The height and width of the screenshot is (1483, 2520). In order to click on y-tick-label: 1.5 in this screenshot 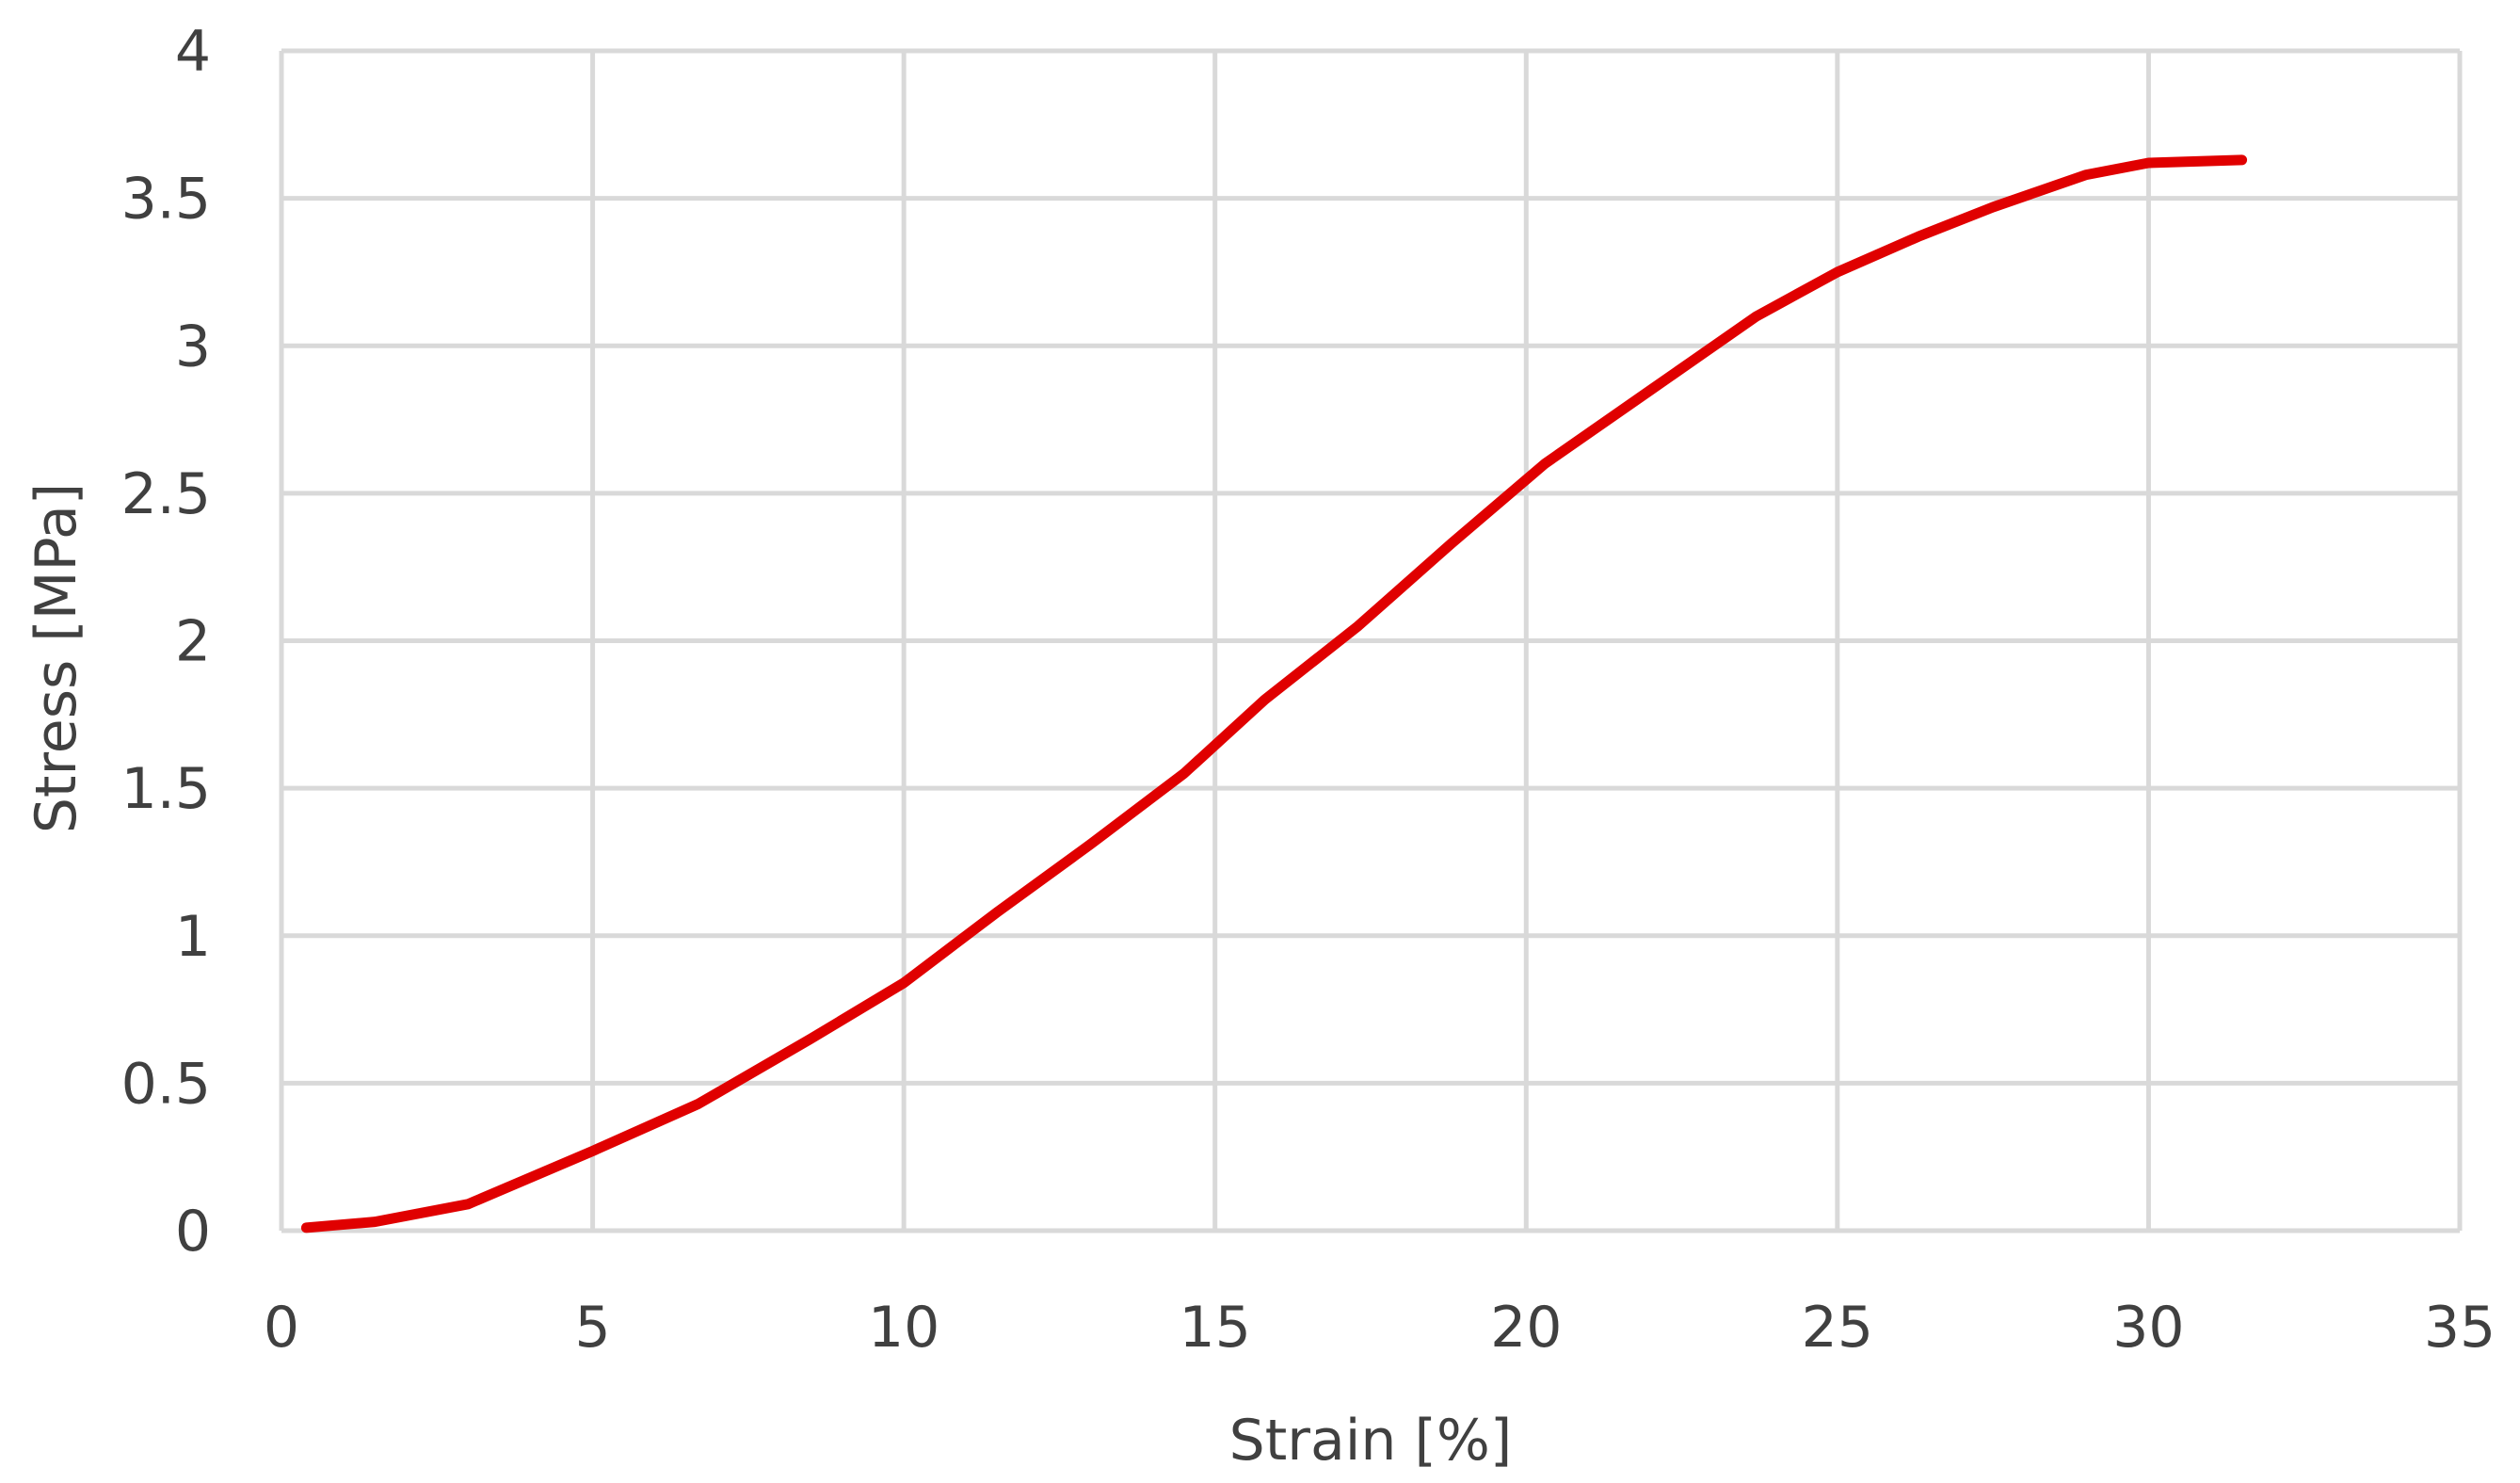, I will do `click(166, 789)`.